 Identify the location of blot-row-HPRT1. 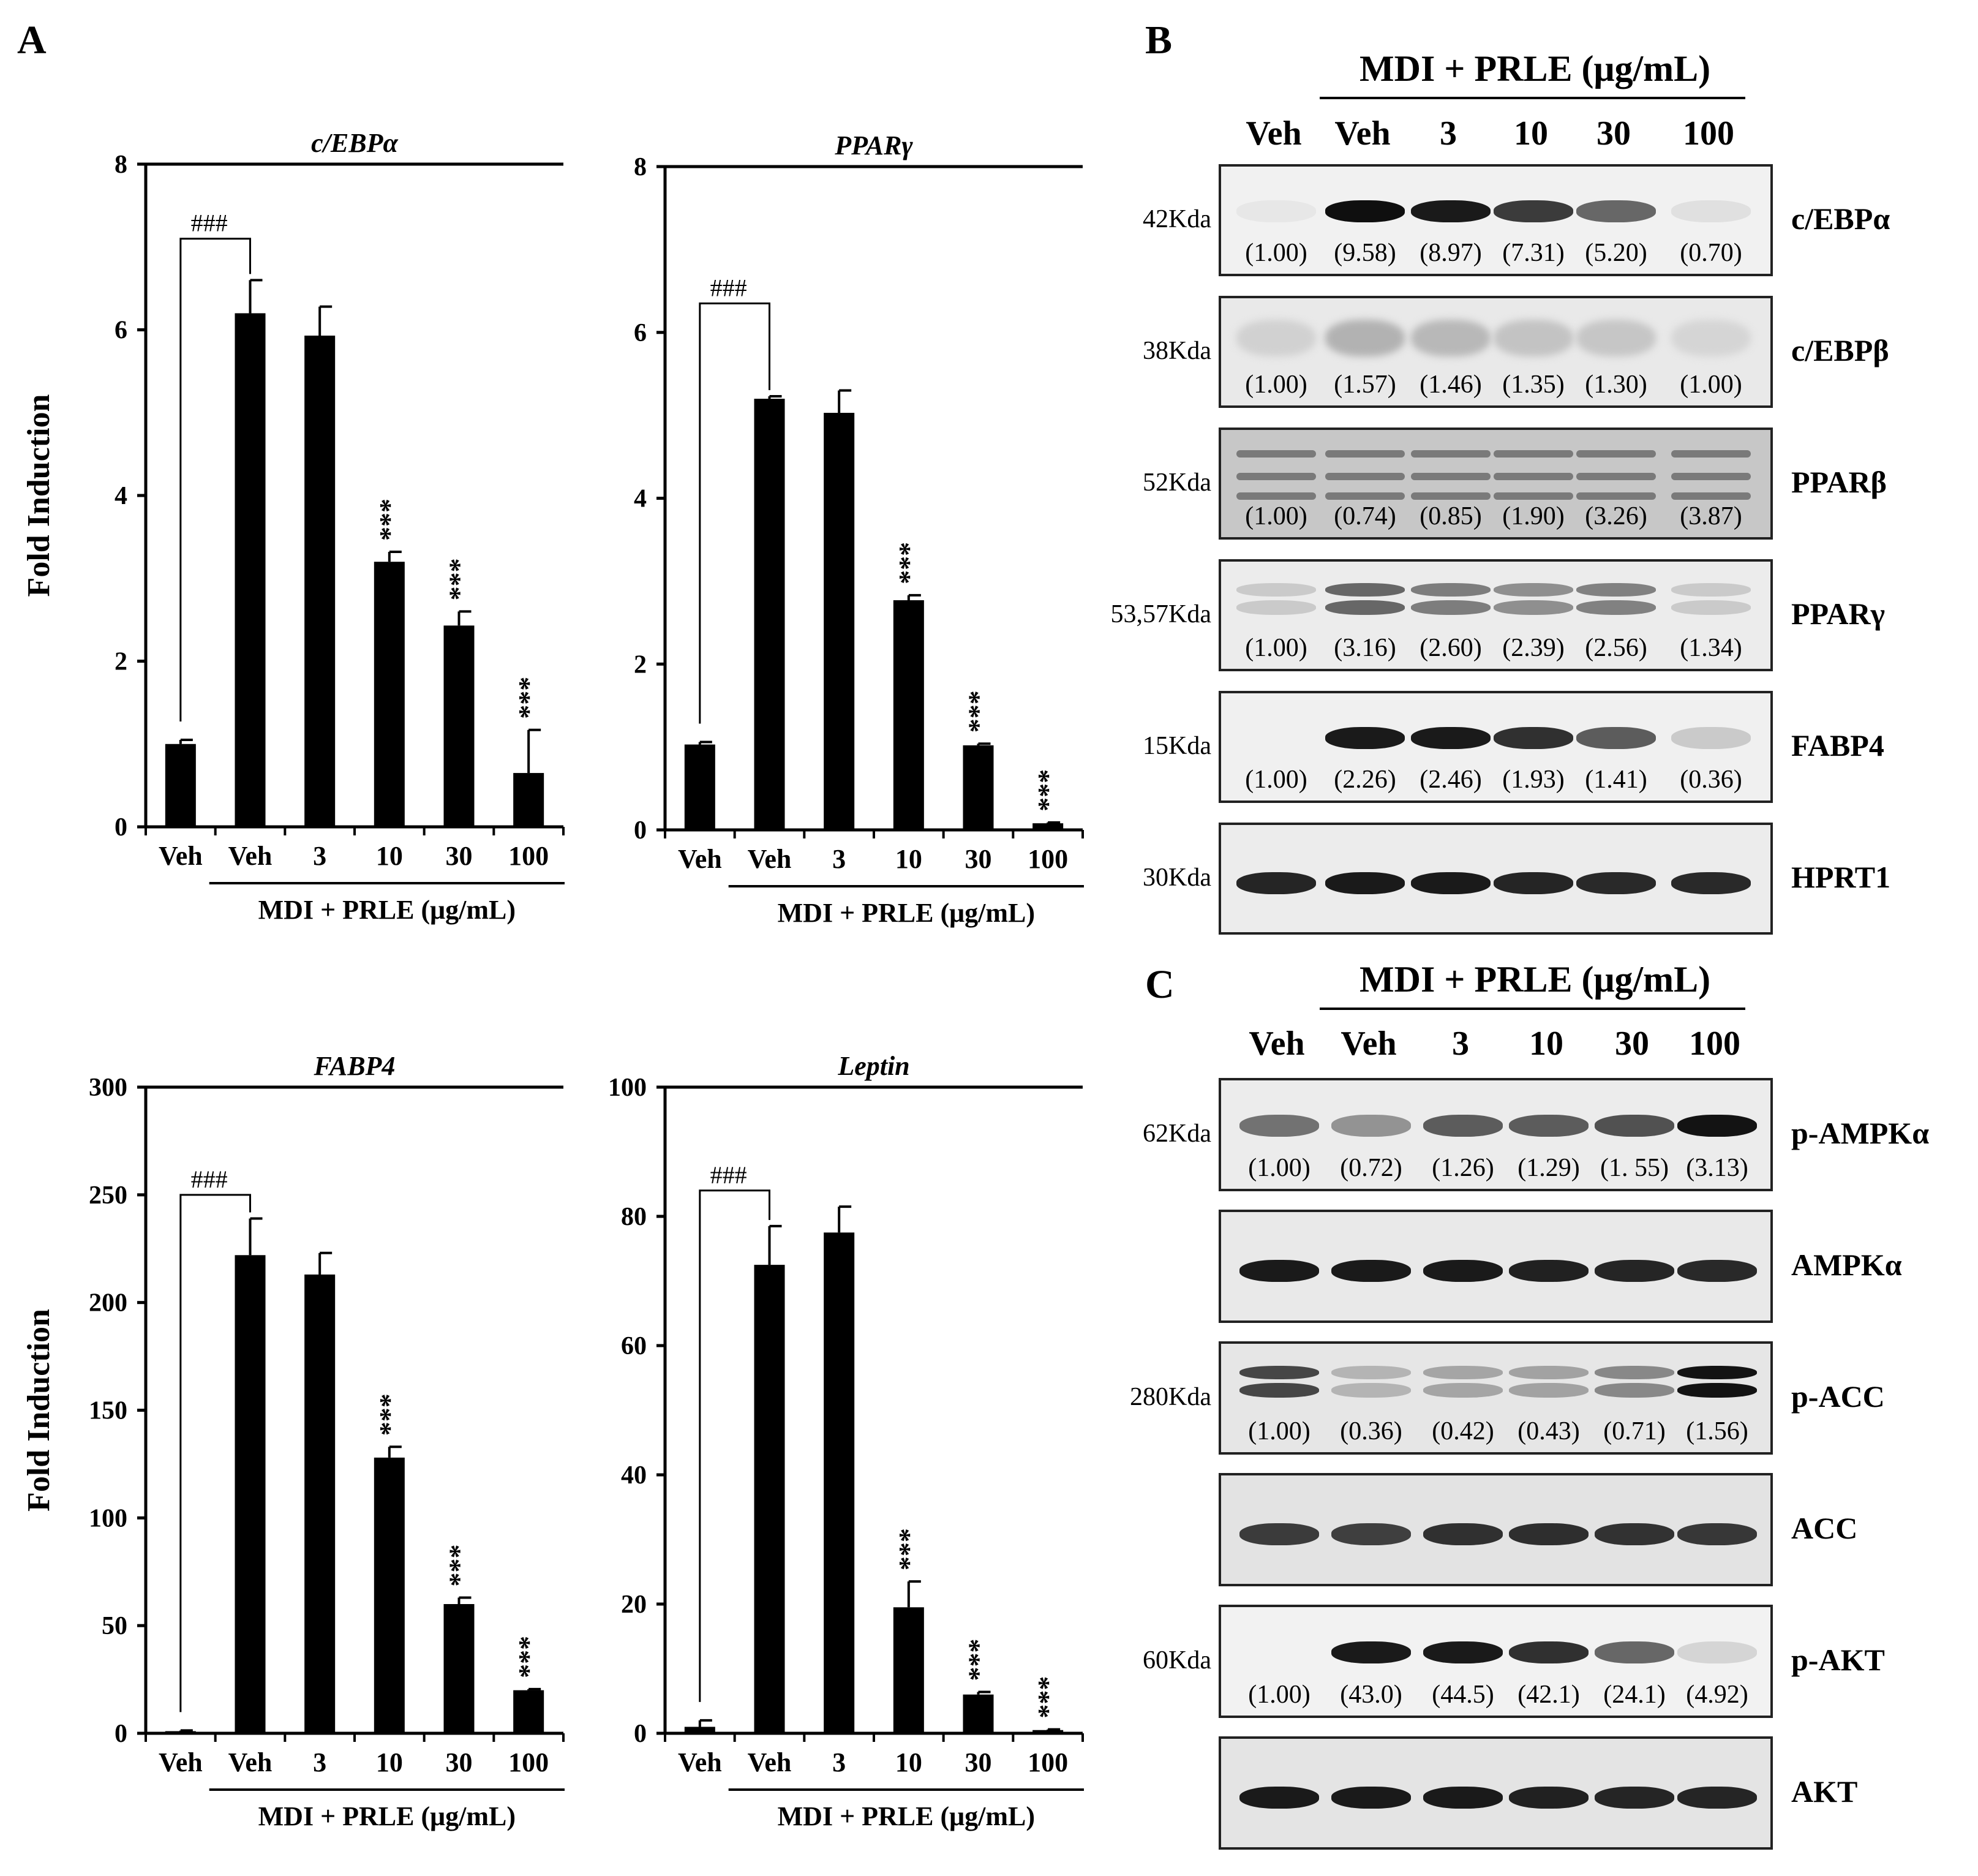
(1496, 879).